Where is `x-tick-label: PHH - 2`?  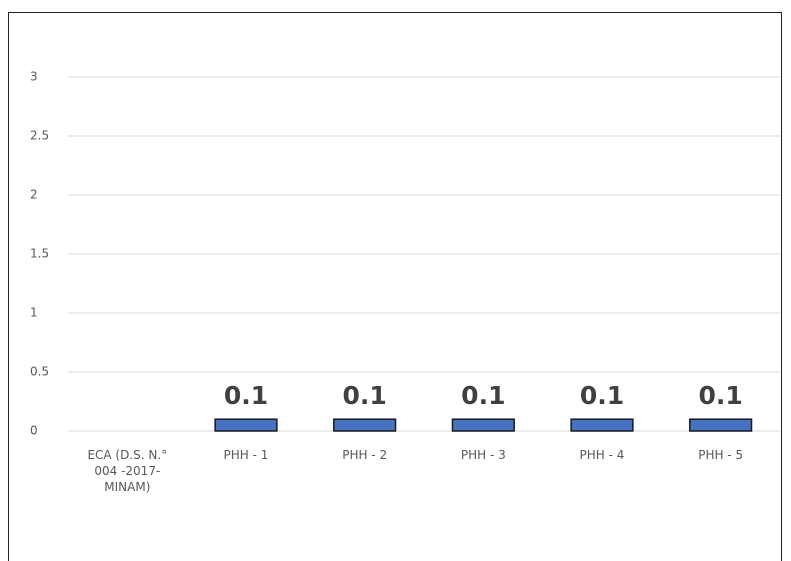
x-tick-label: PHH - 2 is located at coordinates (365, 455).